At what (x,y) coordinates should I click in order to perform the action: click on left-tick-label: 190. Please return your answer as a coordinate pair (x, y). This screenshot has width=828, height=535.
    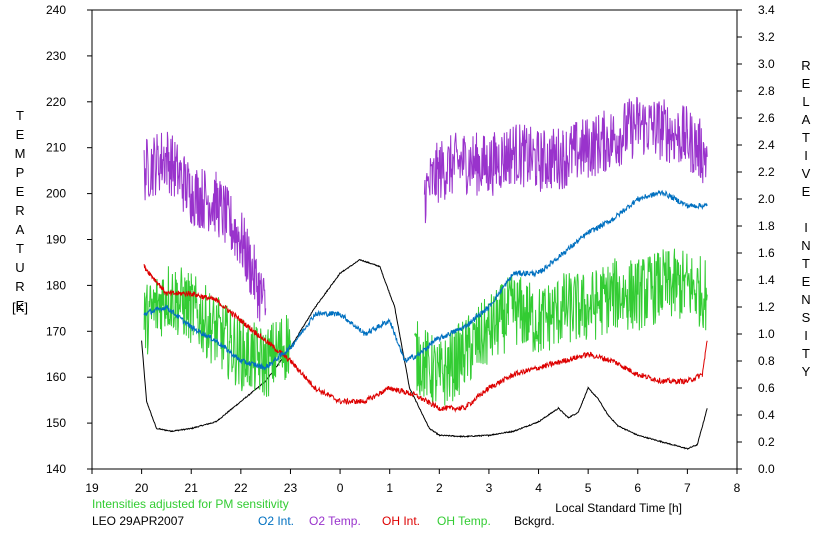
    Looking at the image, I should click on (56, 240).